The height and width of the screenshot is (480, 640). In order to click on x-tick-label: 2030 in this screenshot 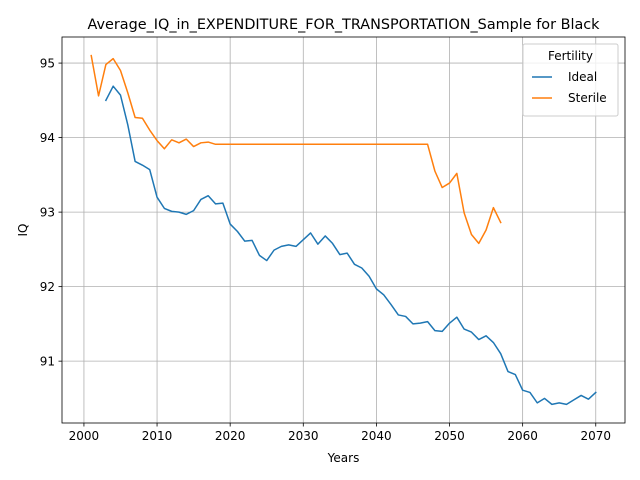, I will do `click(303, 436)`.